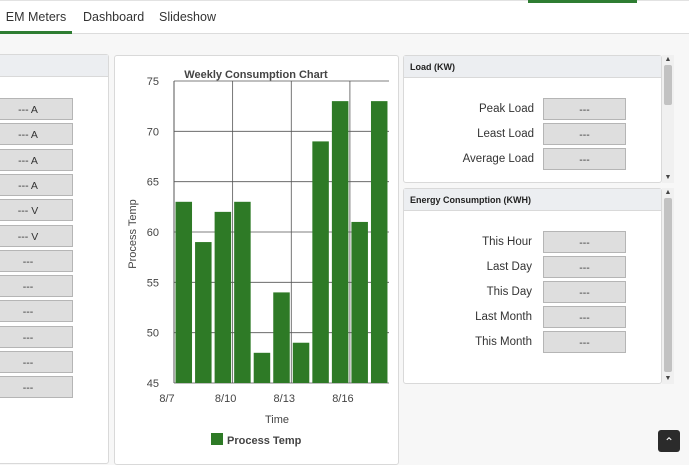 This screenshot has height=465, width=689. Describe the element at coordinates (584, 242) in the screenshot. I see `this-hour-value: ---` at that location.